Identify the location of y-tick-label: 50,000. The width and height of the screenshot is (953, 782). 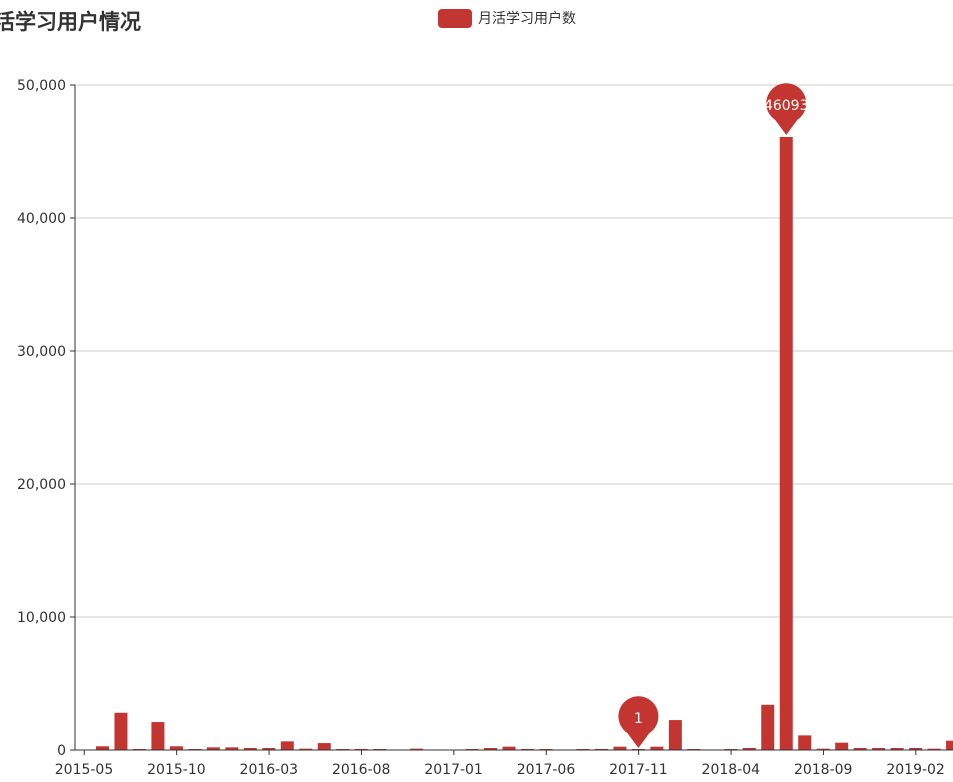
(41, 86).